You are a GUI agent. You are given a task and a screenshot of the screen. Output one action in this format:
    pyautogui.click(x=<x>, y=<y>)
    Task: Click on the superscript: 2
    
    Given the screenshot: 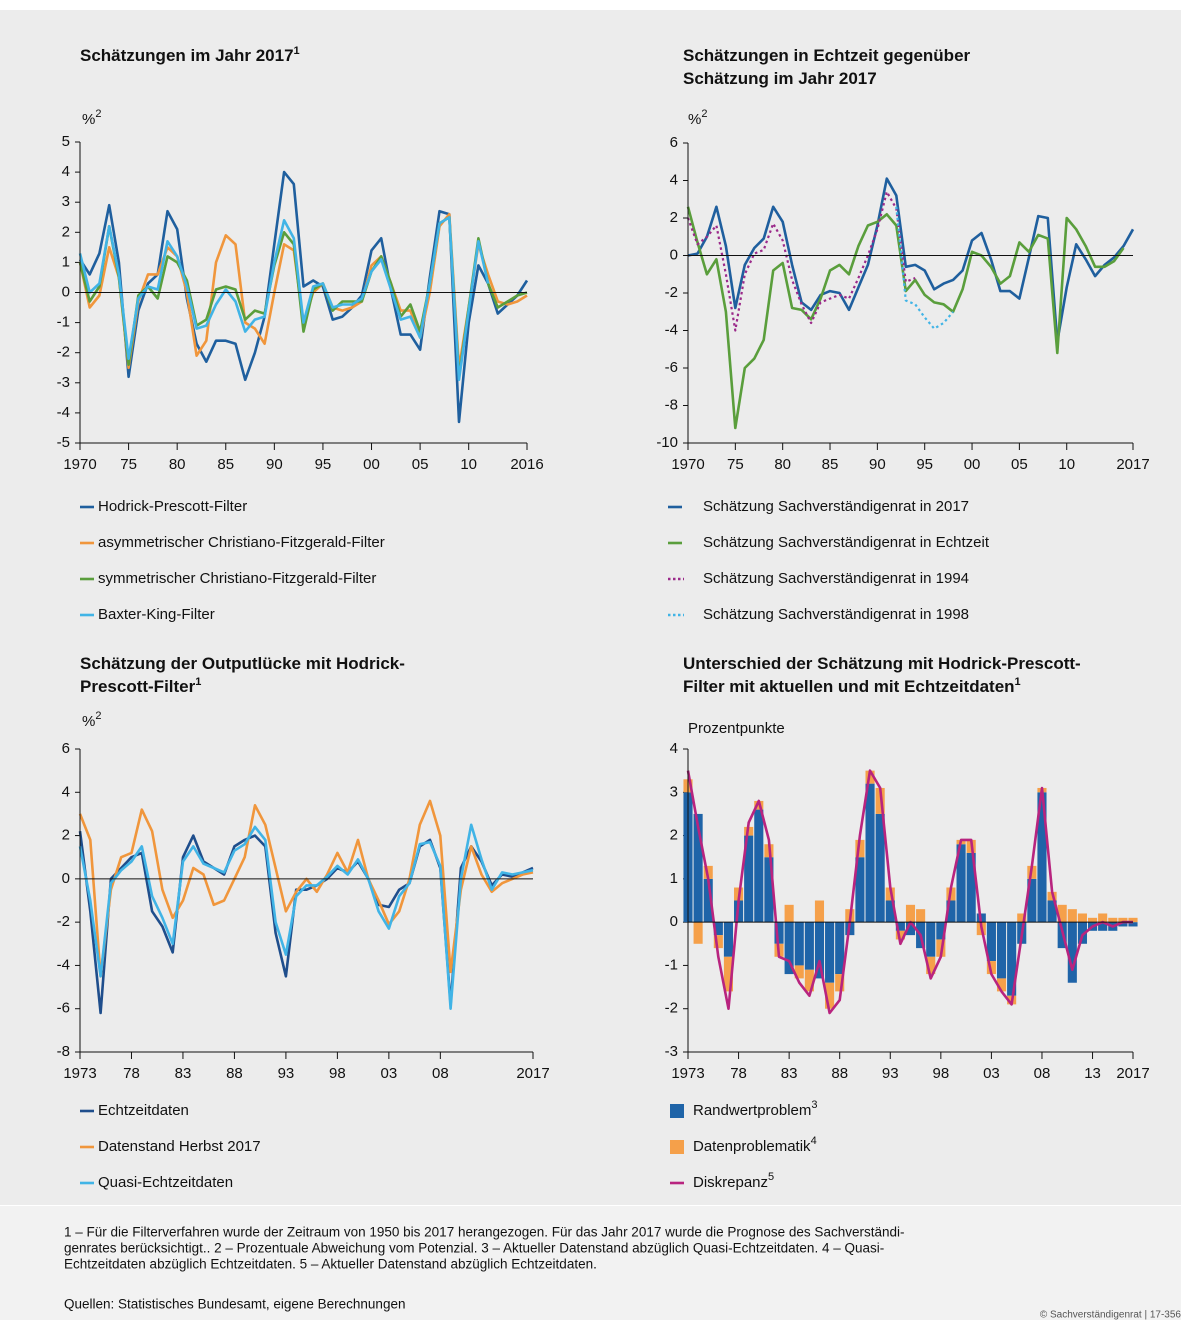 What is the action you would take?
    pyautogui.click(x=98, y=114)
    